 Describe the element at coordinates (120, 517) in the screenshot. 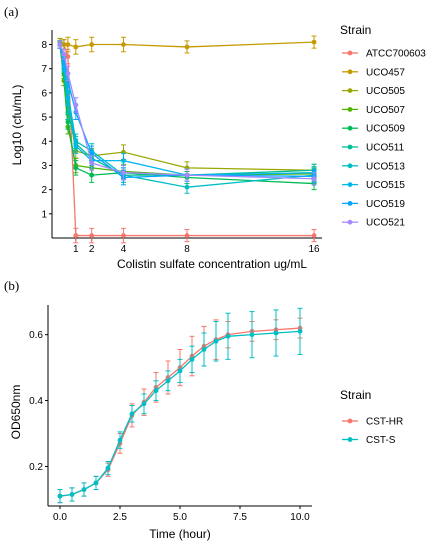

I see `panel-b-x-tick-label: 2.5` at that location.